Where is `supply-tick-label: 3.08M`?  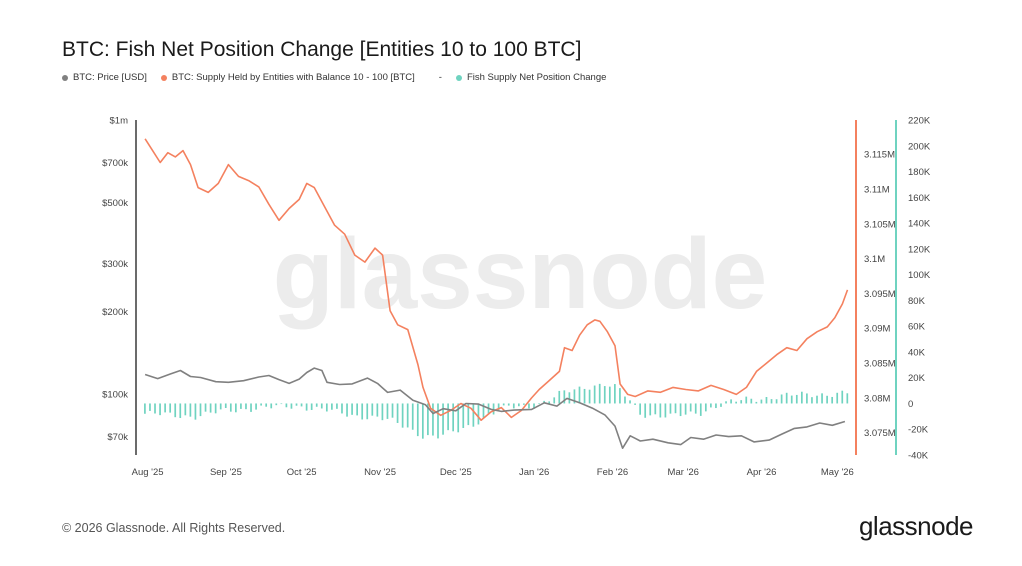
supply-tick-label: 3.08M is located at coordinates (877, 398).